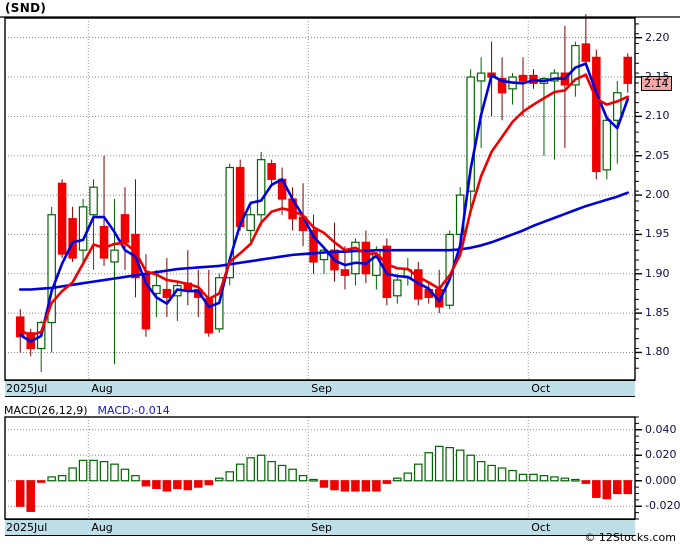  What do you see at coordinates (662, 506) in the screenshot?
I see `macd-axis-tick: -0.020` at bounding box center [662, 506].